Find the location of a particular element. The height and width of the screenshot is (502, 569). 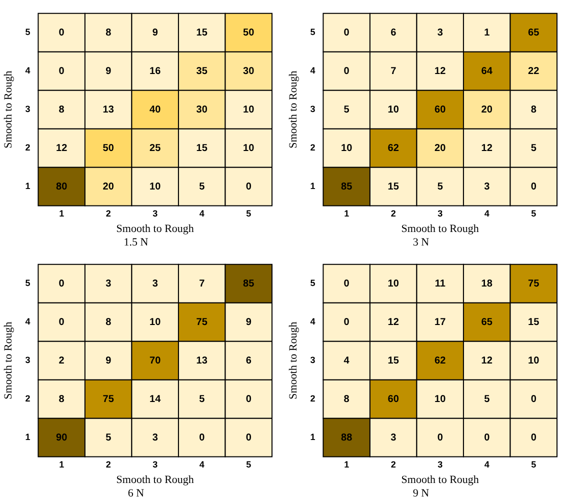

data-label: 11 is located at coordinates (440, 284).